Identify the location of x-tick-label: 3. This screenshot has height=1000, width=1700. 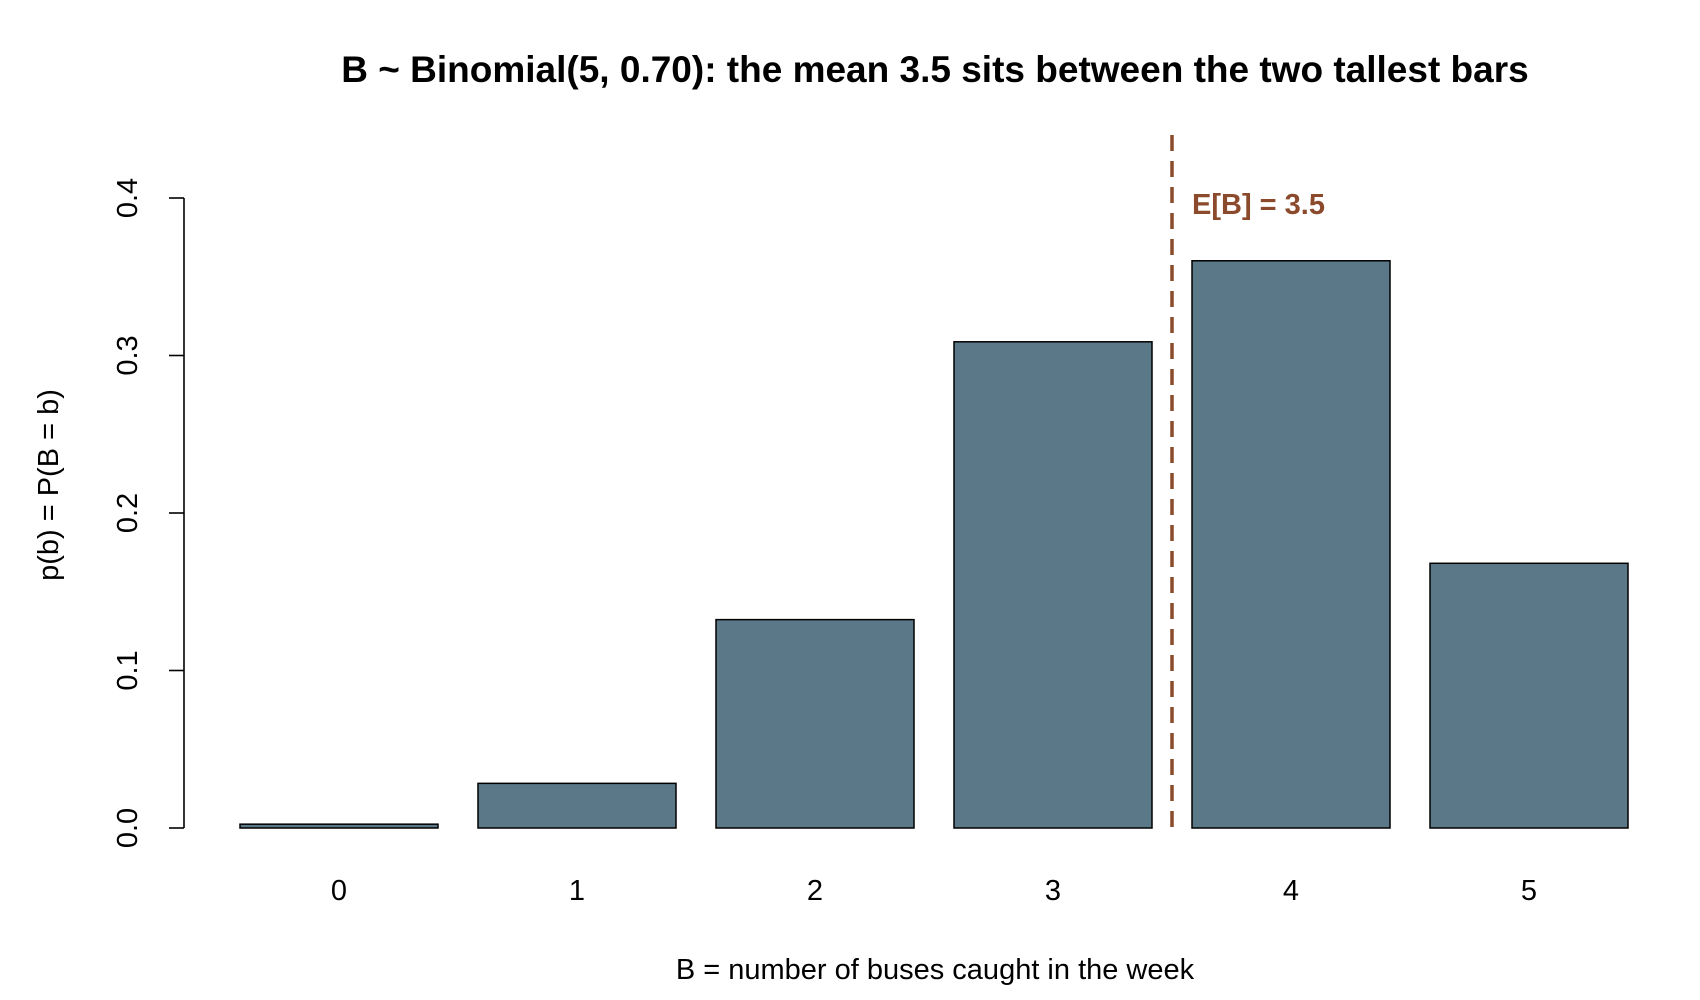
(1053, 891).